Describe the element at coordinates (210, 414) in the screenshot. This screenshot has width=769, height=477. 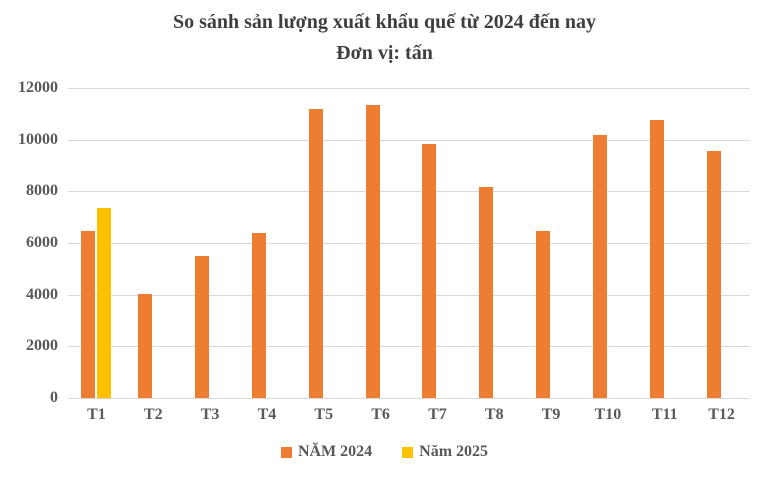
I see `x-tick-label-t3: T3` at that location.